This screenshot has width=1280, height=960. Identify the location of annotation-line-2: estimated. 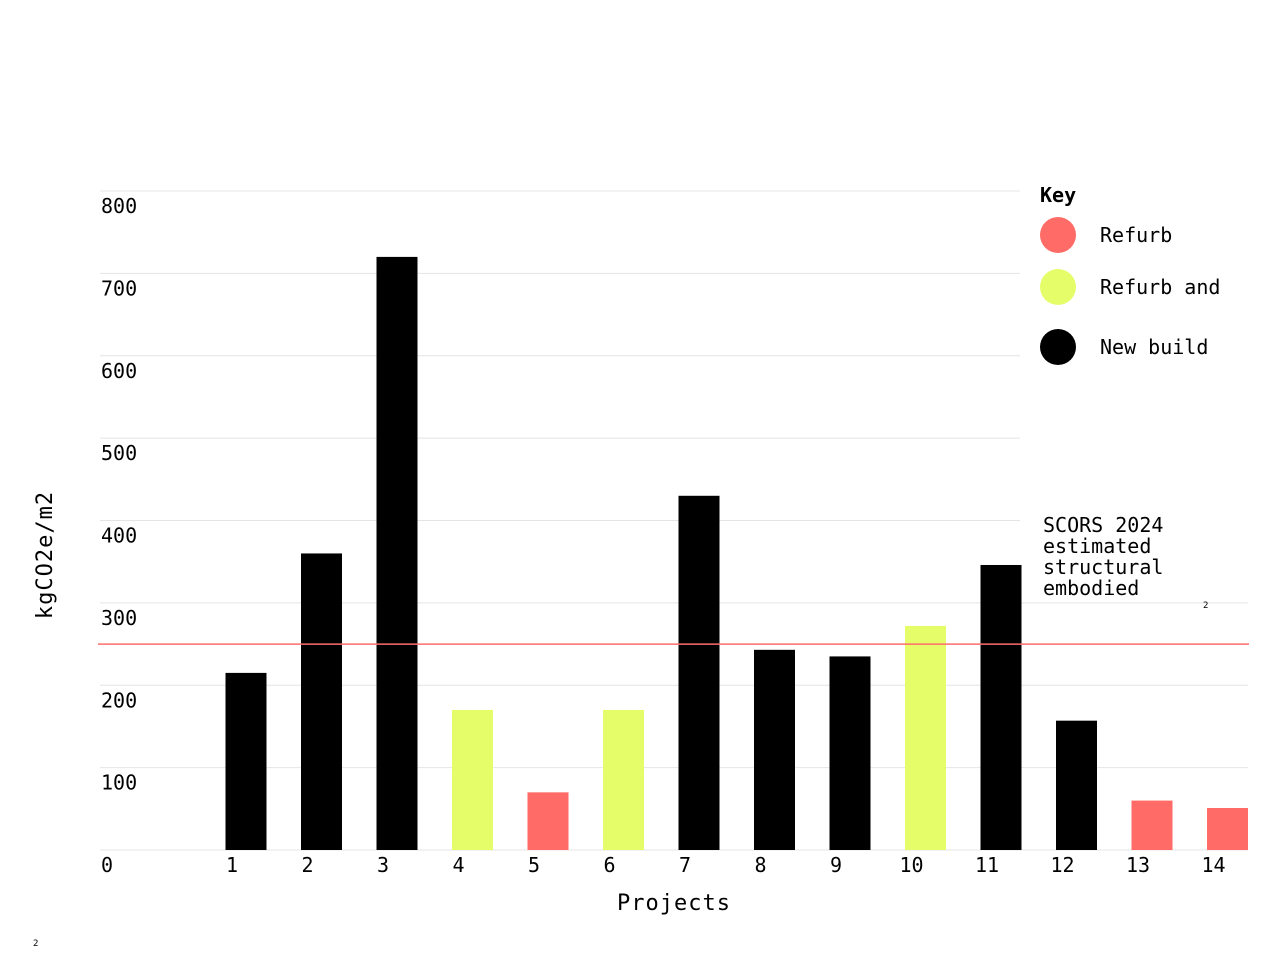
(1097, 546).